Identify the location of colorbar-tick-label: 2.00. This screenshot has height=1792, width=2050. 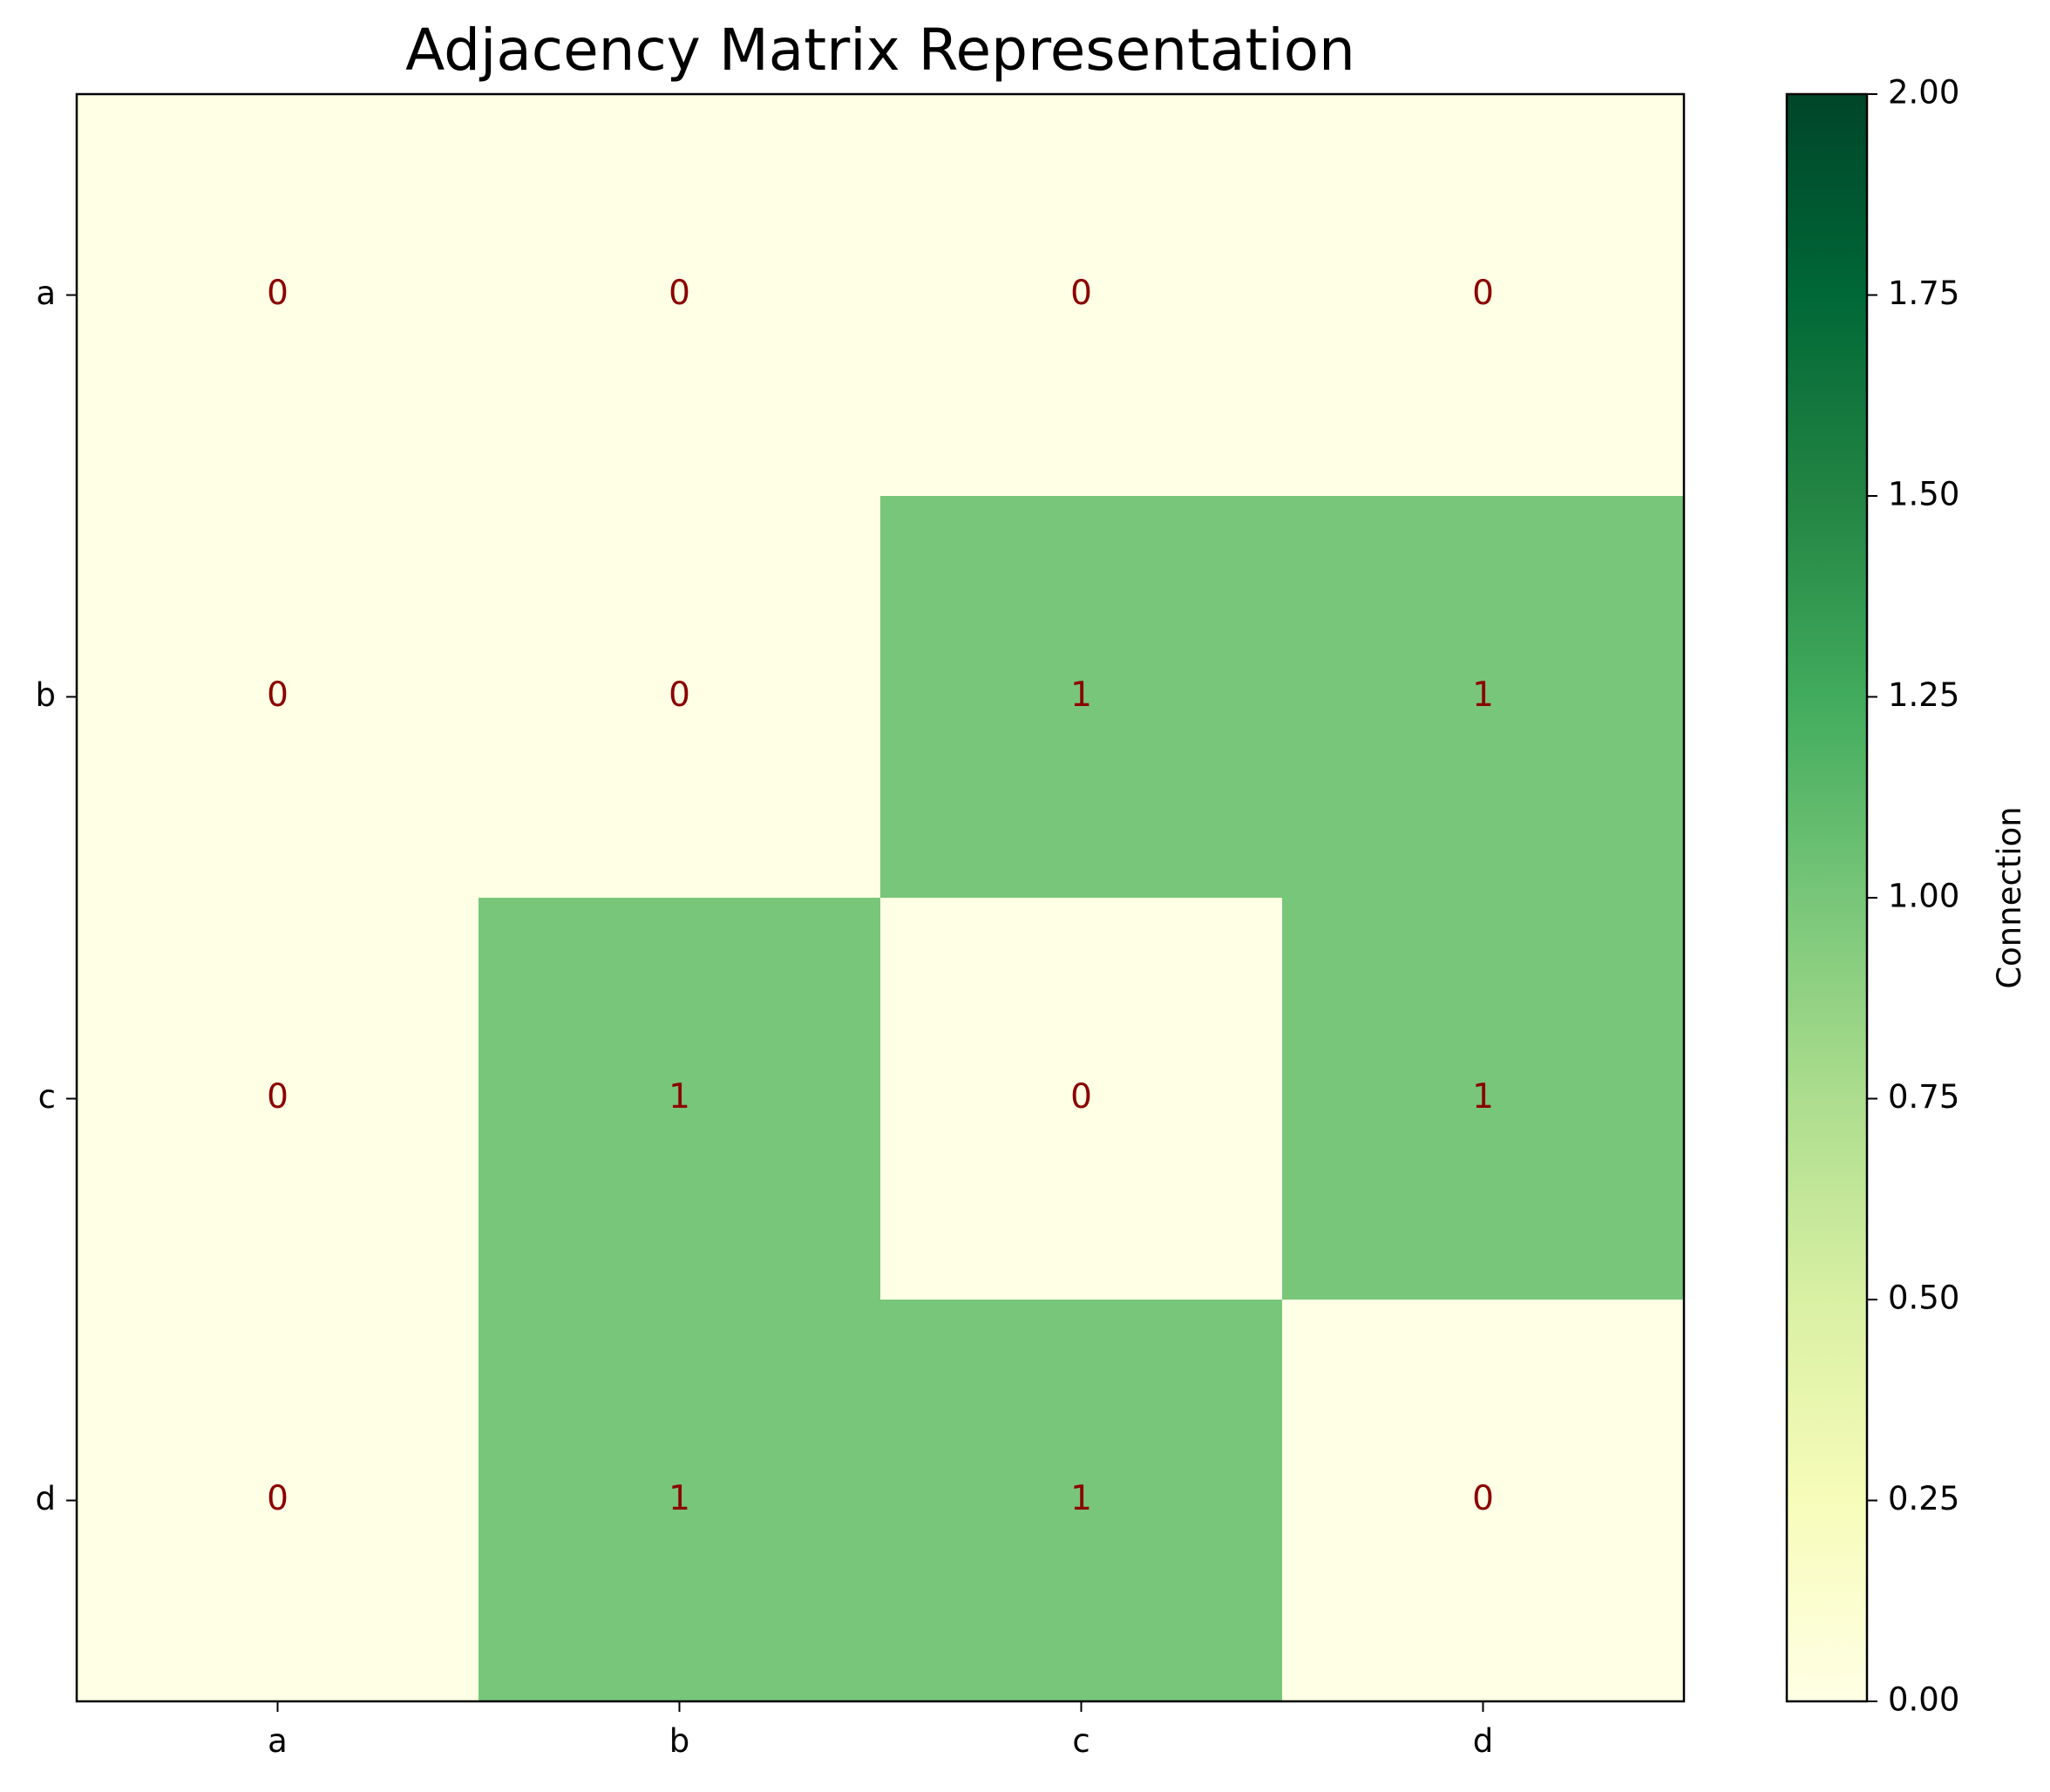
(1923, 93).